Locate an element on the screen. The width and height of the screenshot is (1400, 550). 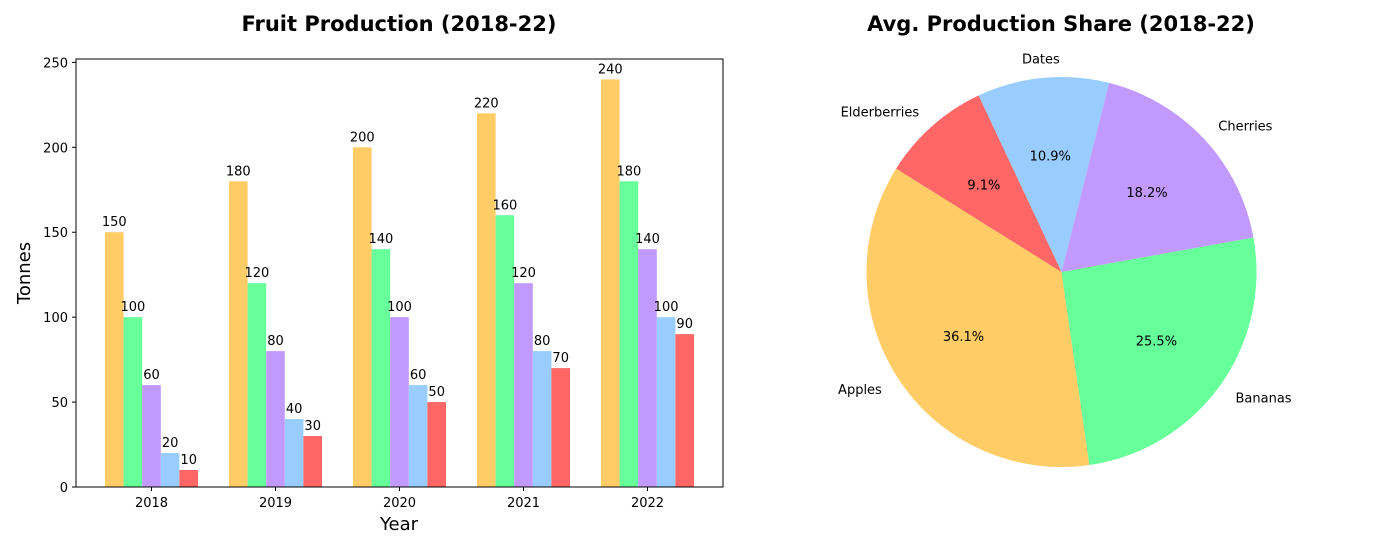
y-tick-label: 50 is located at coordinates (59, 403).